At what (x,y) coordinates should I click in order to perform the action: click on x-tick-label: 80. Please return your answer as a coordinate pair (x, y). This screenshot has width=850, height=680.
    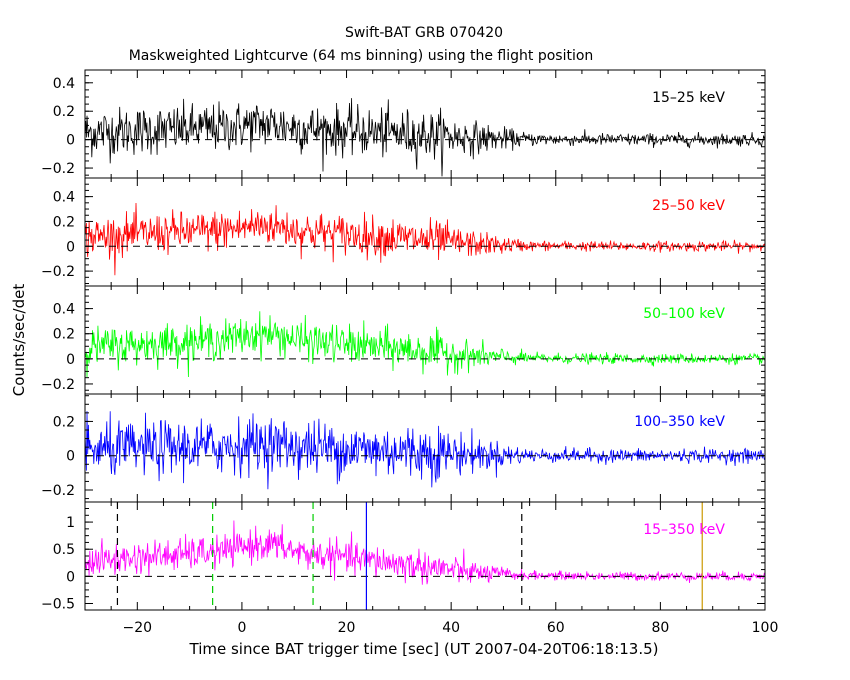
    Looking at the image, I should click on (660, 628).